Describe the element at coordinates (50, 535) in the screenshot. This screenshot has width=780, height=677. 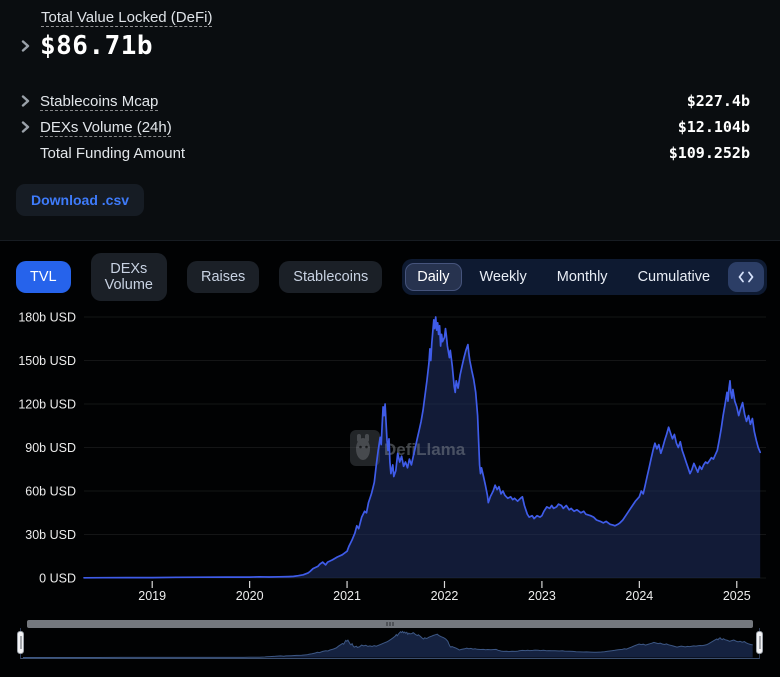
I see `svg-text: 30b USD` at that location.